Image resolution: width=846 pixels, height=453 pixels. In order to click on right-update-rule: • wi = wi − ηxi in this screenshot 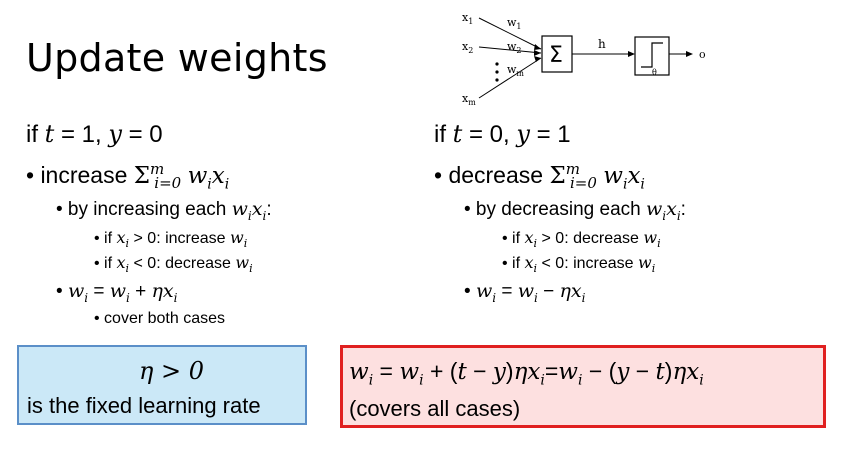, I will do `click(525, 292)`.